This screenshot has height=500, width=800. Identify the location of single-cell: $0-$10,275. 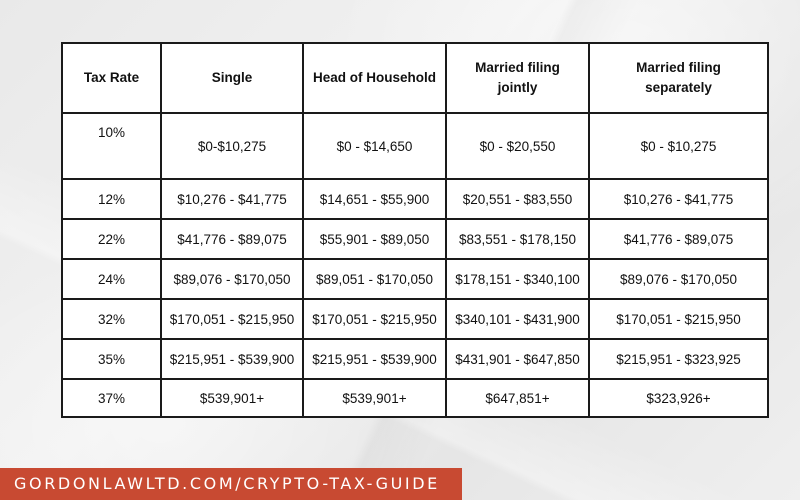
(232, 146).